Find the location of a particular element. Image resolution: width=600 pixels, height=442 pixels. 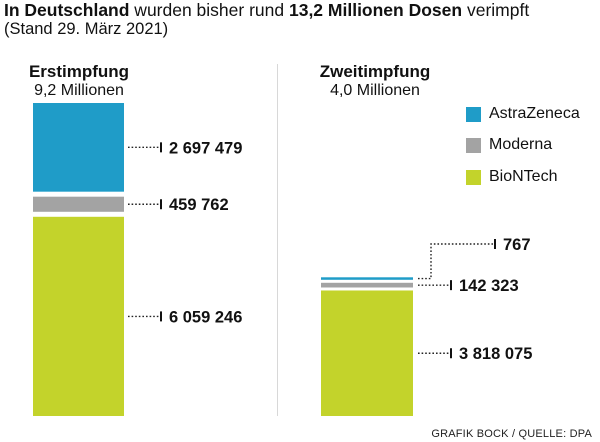

legend-label-biontech: BioNTech is located at coordinates (523, 176).